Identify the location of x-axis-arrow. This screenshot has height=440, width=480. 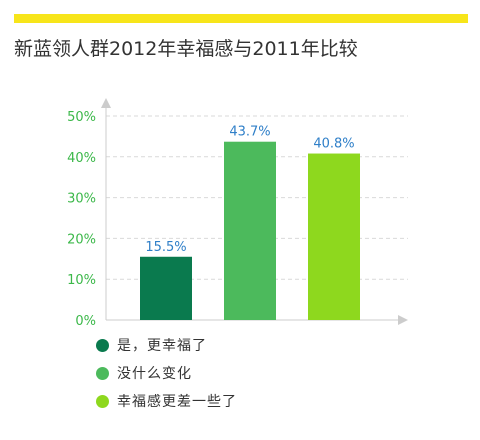
(403, 320).